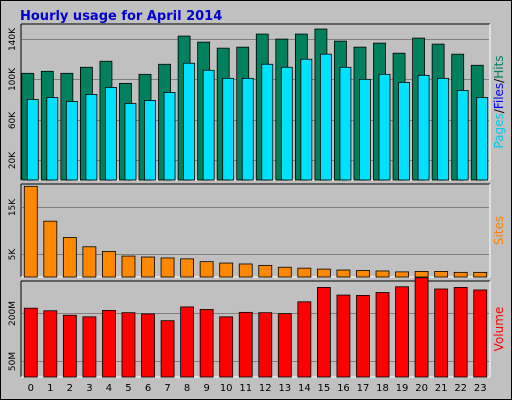 This screenshot has height=400, width=512. I want to click on x-tick-label: 12, so click(265, 388).